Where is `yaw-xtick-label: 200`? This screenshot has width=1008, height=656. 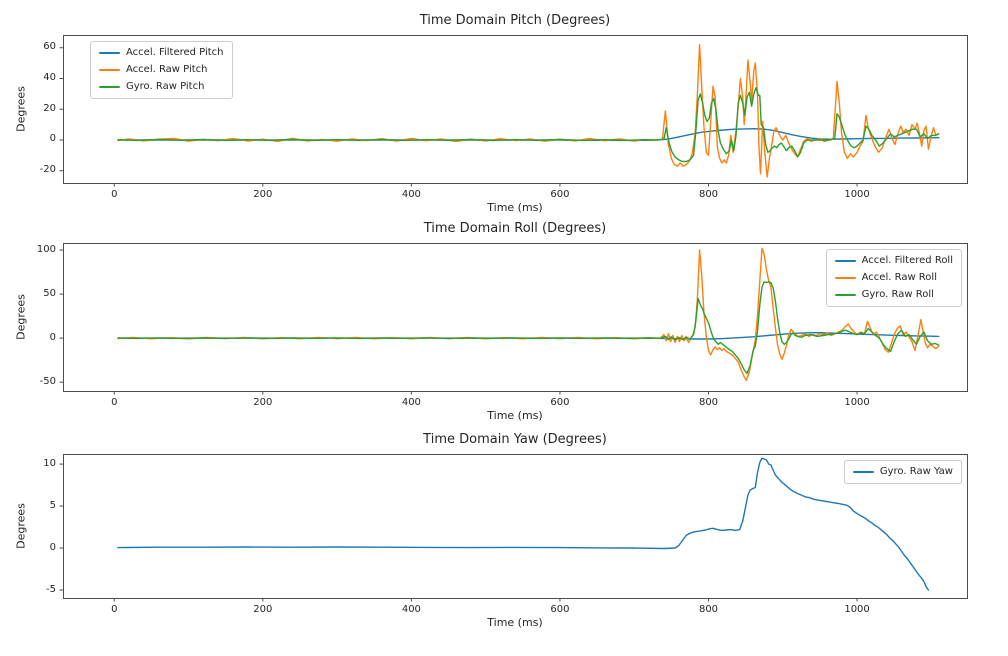
yaw-xtick-label: 200 is located at coordinates (263, 609).